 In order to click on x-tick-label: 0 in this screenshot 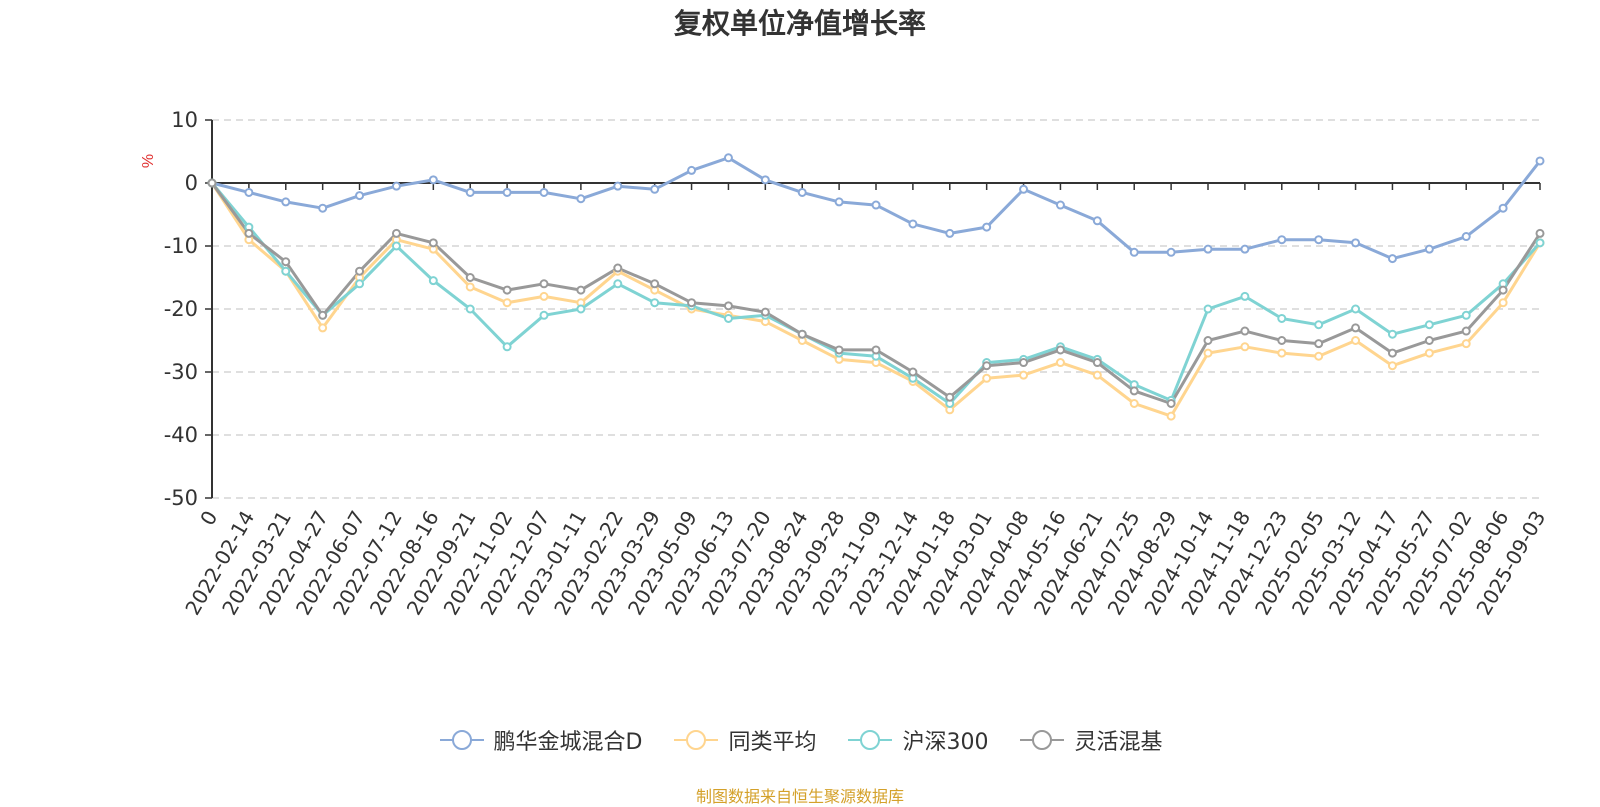, I will do `click(208, 518)`.